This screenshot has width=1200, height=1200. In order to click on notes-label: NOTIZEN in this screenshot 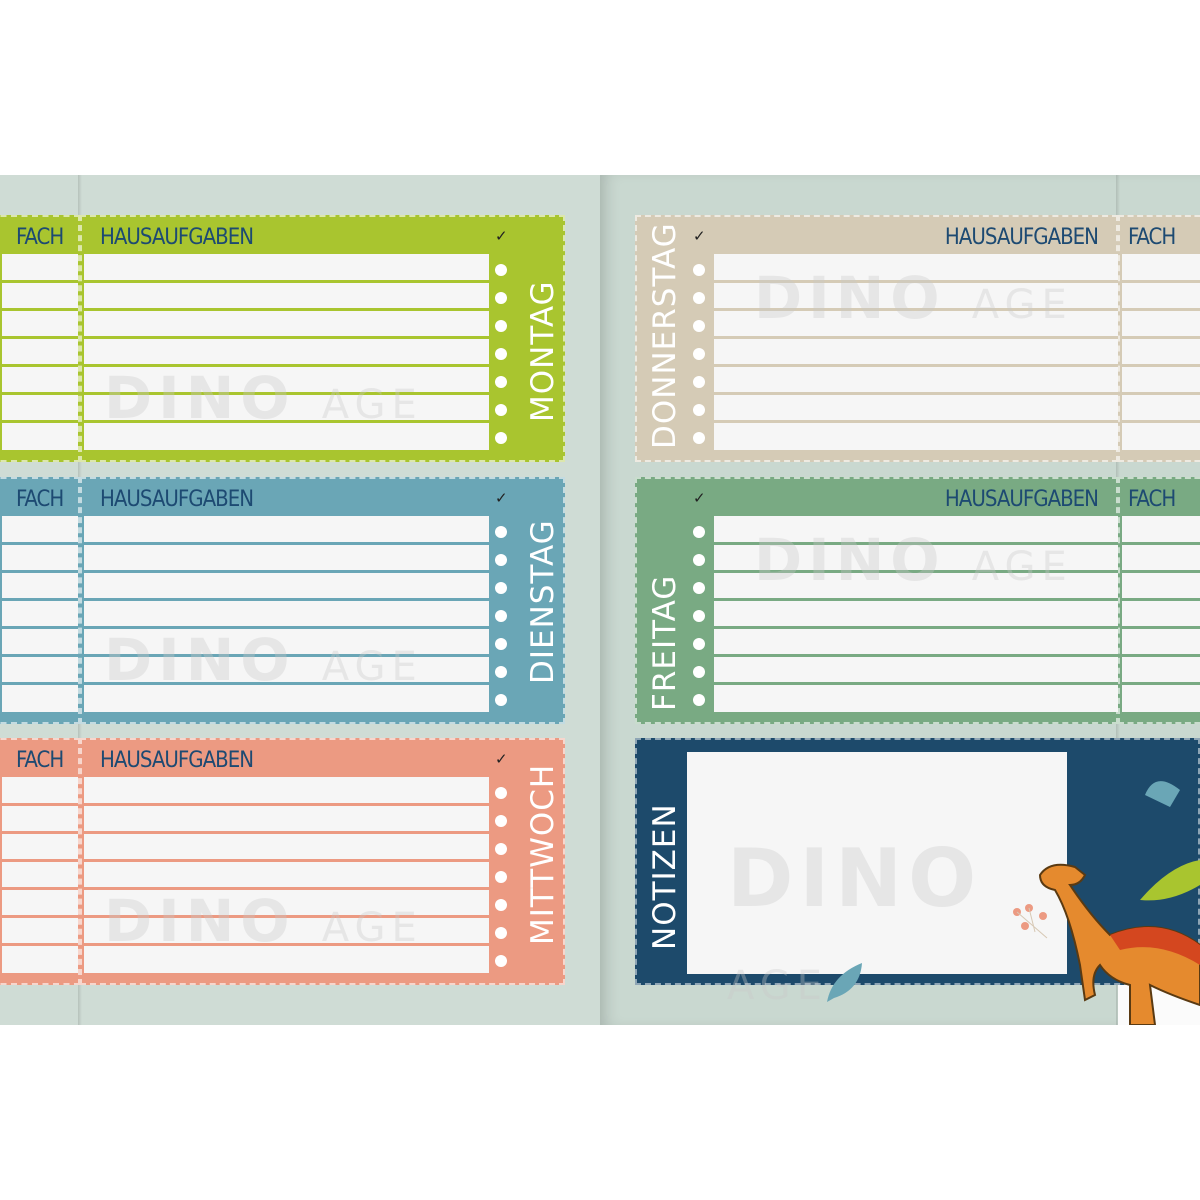, I will do `click(665, 876)`.